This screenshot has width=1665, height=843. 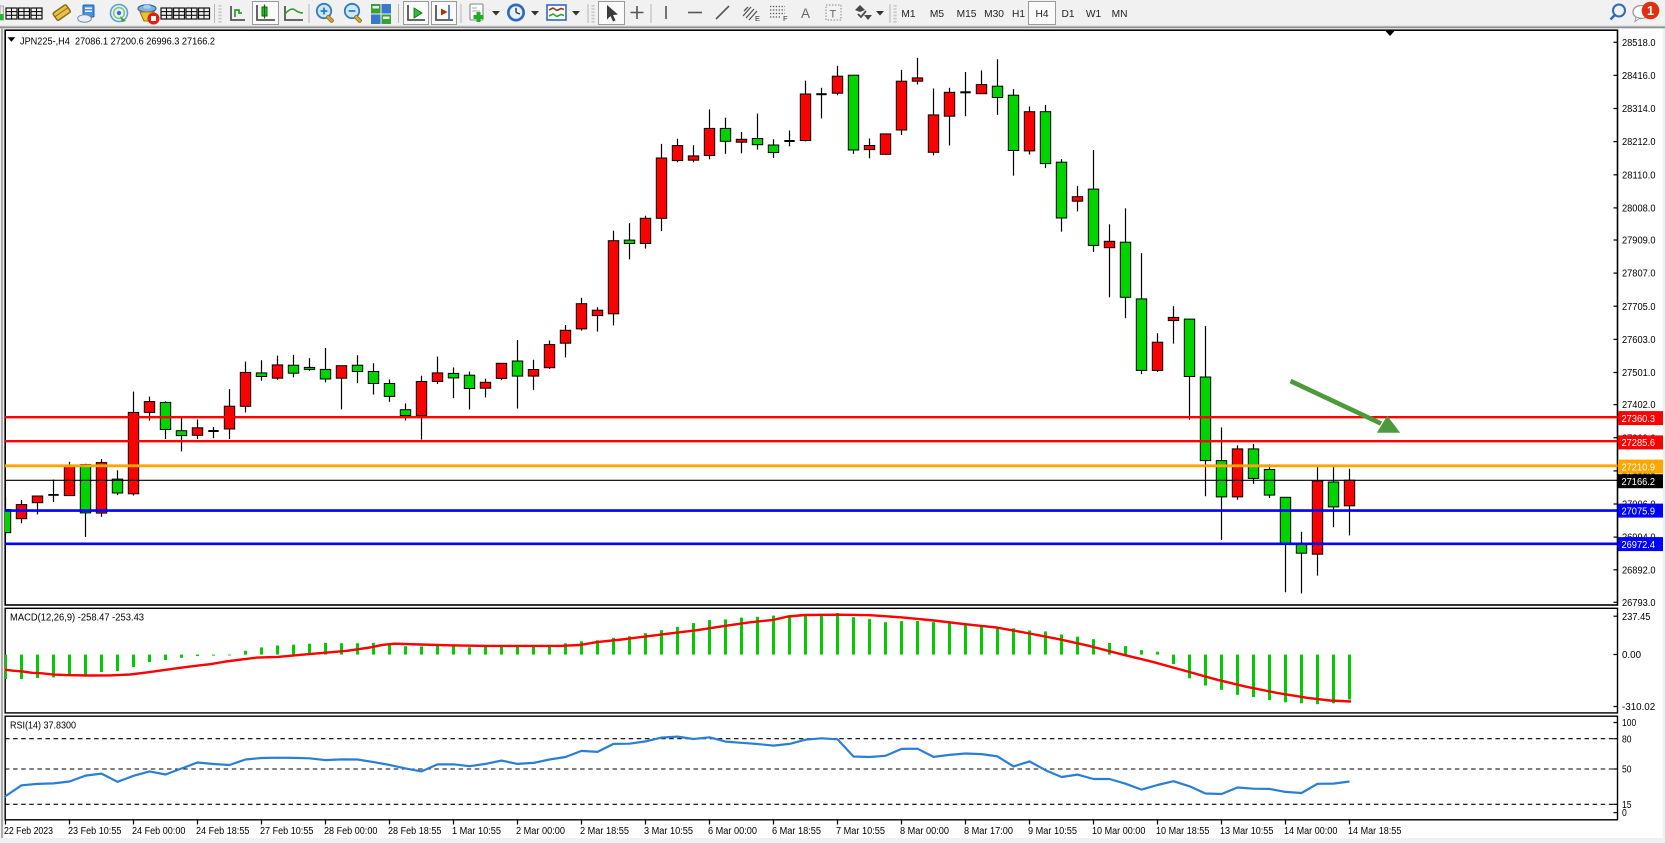 I want to click on svg-text: 26892.0, so click(x=1639, y=570).